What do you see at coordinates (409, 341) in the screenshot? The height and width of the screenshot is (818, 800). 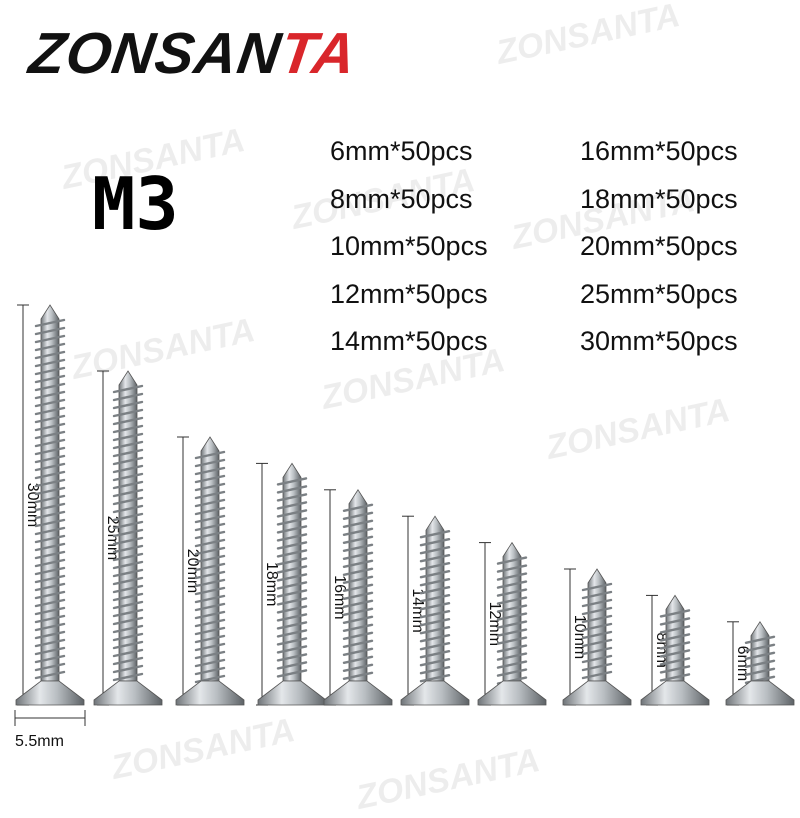 I see `pack-item: 14mm*50pcs` at bounding box center [409, 341].